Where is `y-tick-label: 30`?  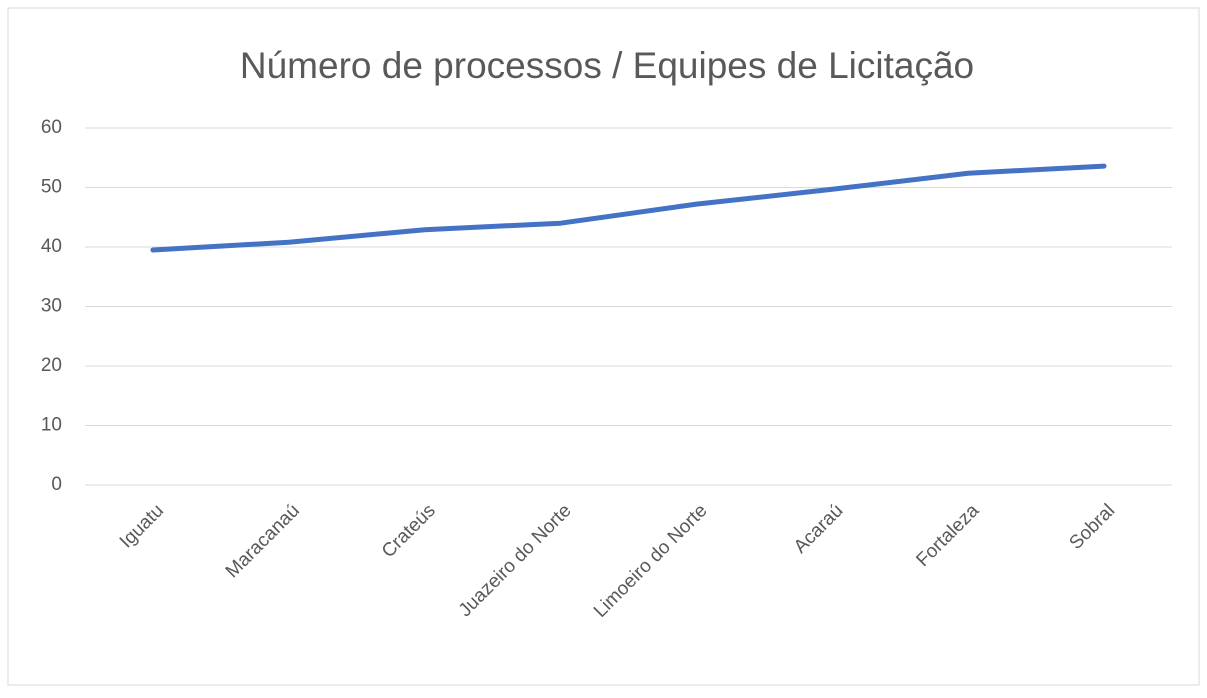
y-tick-label: 30 is located at coordinates (51, 306).